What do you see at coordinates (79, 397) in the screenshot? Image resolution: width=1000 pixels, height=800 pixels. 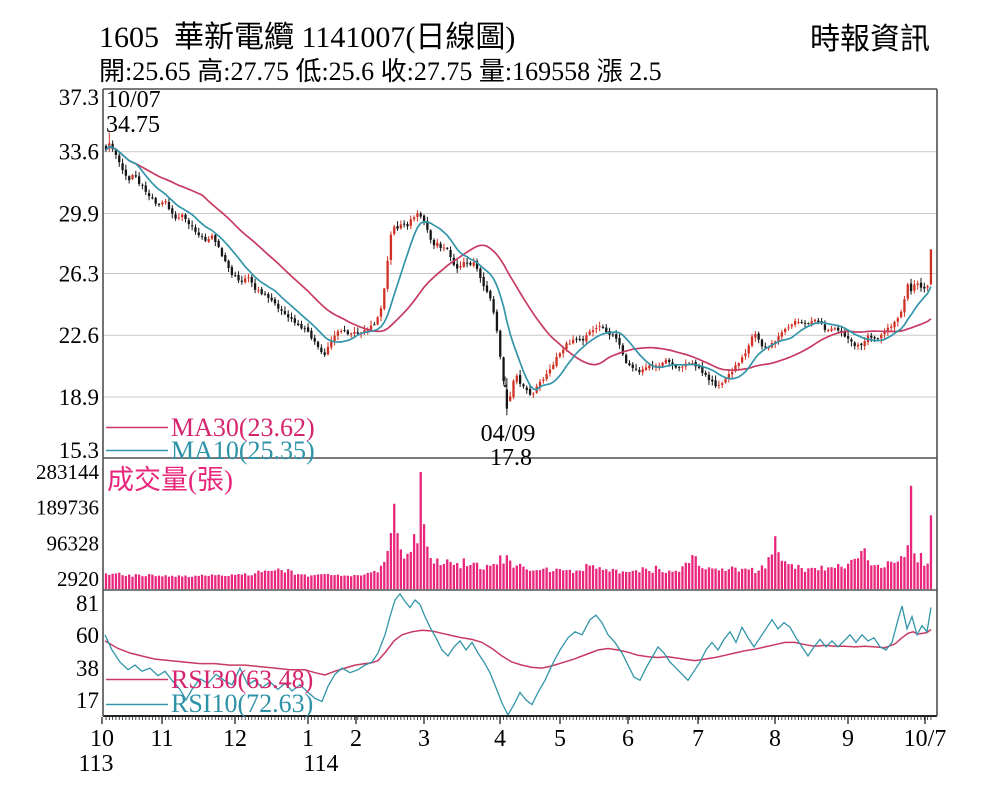 I see `price-tick-label: 18.9` at bounding box center [79, 397].